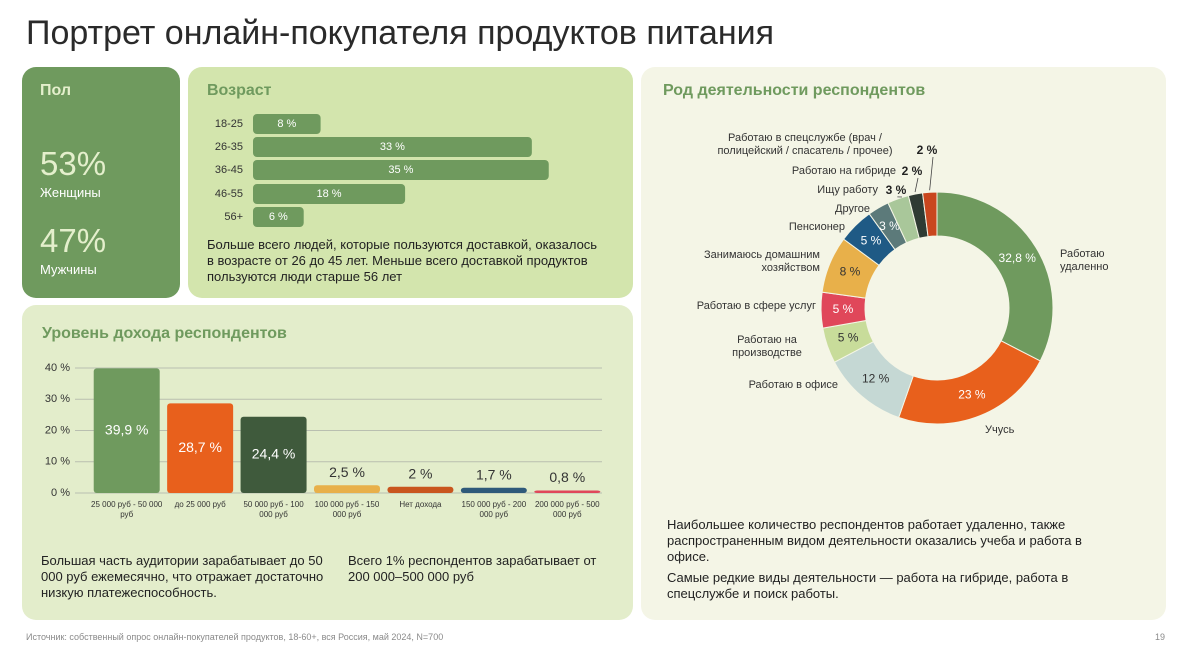 The width and height of the screenshot is (1200, 655). Describe the element at coordinates (68, 269) in the screenshot. I see `gender-label: Мужчины` at that location.